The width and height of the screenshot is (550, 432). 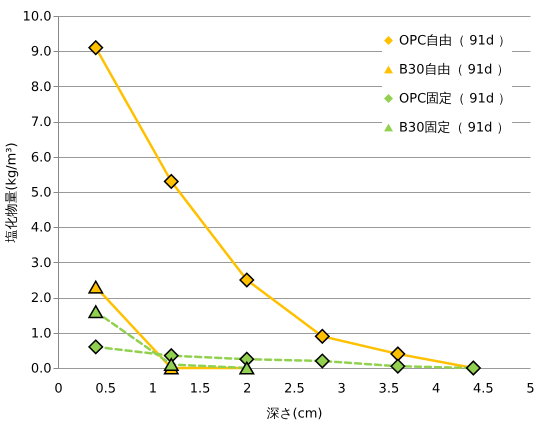 What do you see at coordinates (455, 99) in the screenshot?
I see `legend-label: OPC固定（ 91d ）` at bounding box center [455, 99].